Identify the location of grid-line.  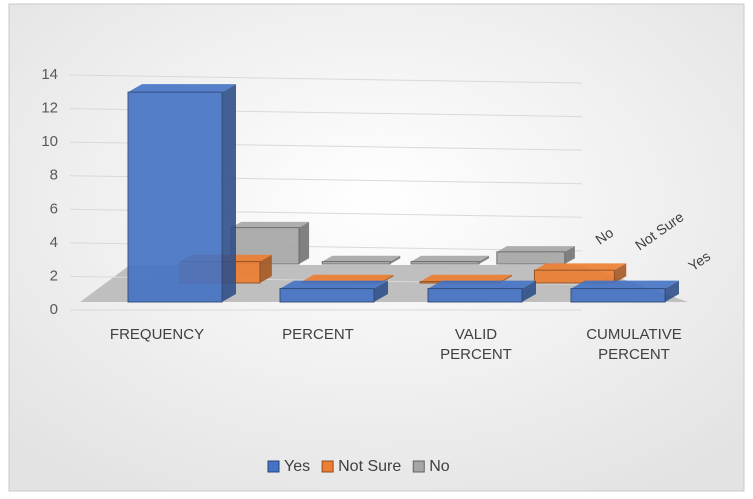
(326, 79).